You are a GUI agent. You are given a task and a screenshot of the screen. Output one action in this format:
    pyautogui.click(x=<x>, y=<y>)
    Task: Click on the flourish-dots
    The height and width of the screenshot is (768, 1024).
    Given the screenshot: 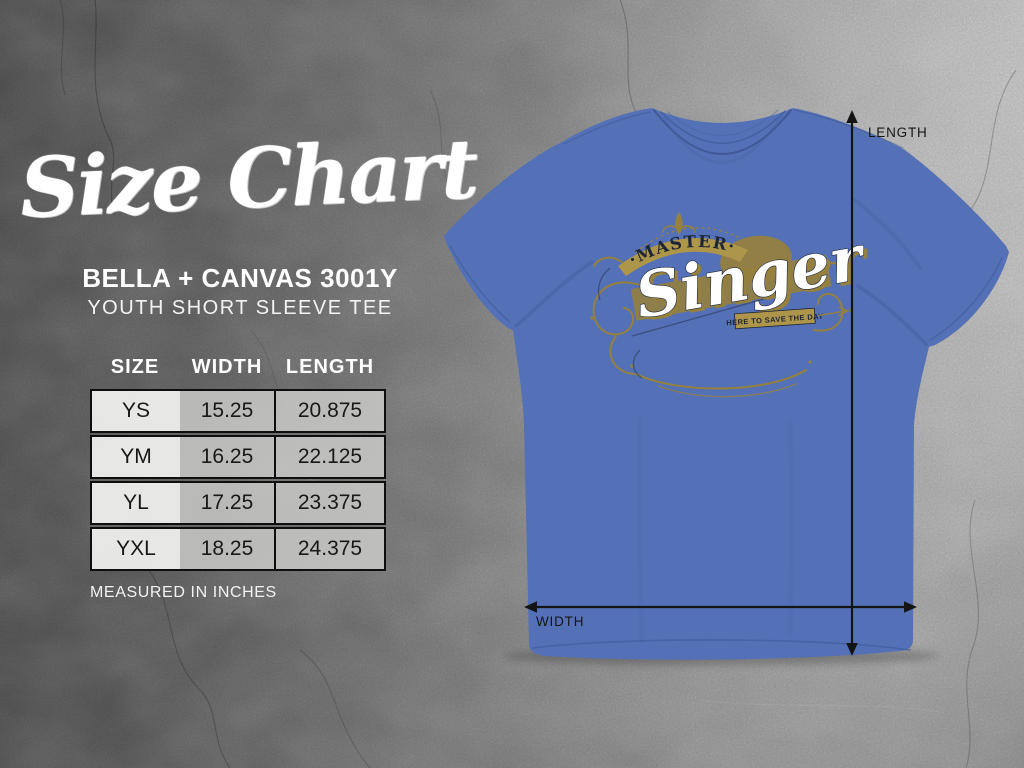 What is the action you would take?
    pyautogui.click(x=701, y=342)
    